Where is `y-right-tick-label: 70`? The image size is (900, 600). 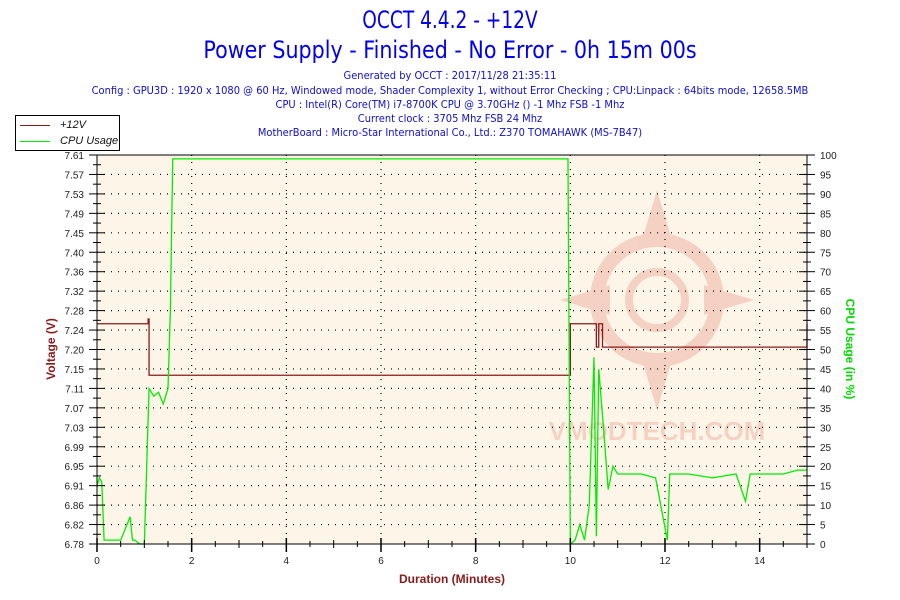
y-right-tick-label: 70 is located at coordinates (826, 273).